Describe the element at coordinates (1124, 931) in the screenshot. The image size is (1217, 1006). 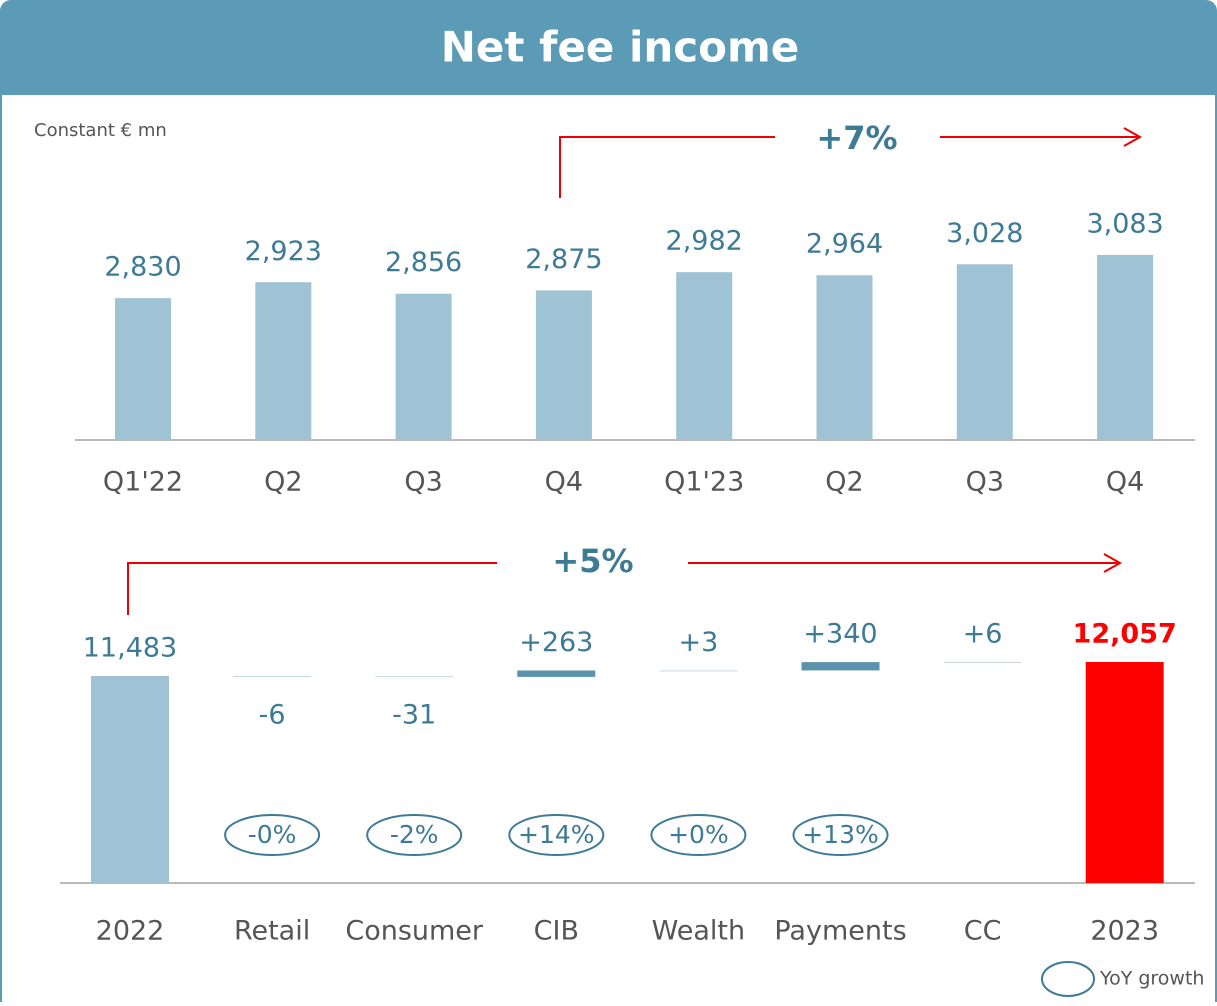
I see `x-tick-label: 2023` at that location.